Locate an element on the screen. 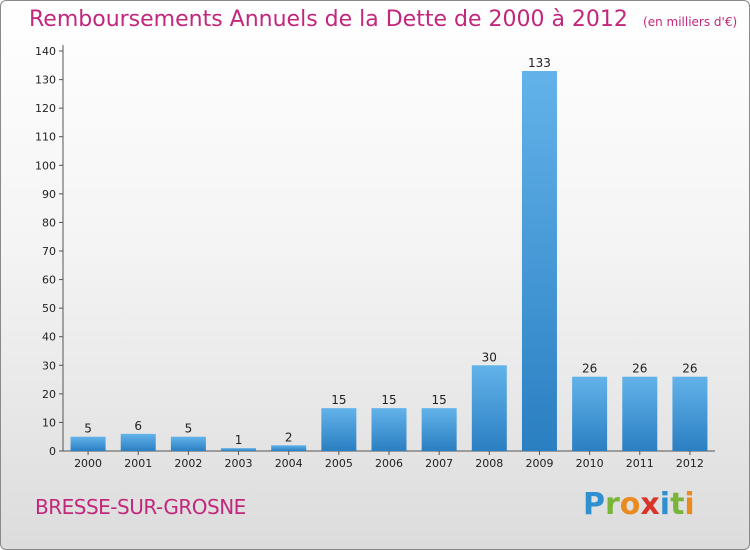 The image size is (750, 550). y-tick-label: 0 is located at coordinates (52, 451).